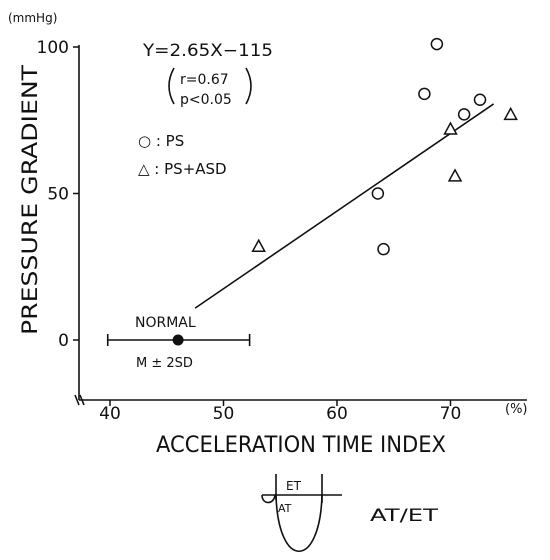 The image size is (550, 560). I want to click on x-tick-label: 40, so click(110, 414).